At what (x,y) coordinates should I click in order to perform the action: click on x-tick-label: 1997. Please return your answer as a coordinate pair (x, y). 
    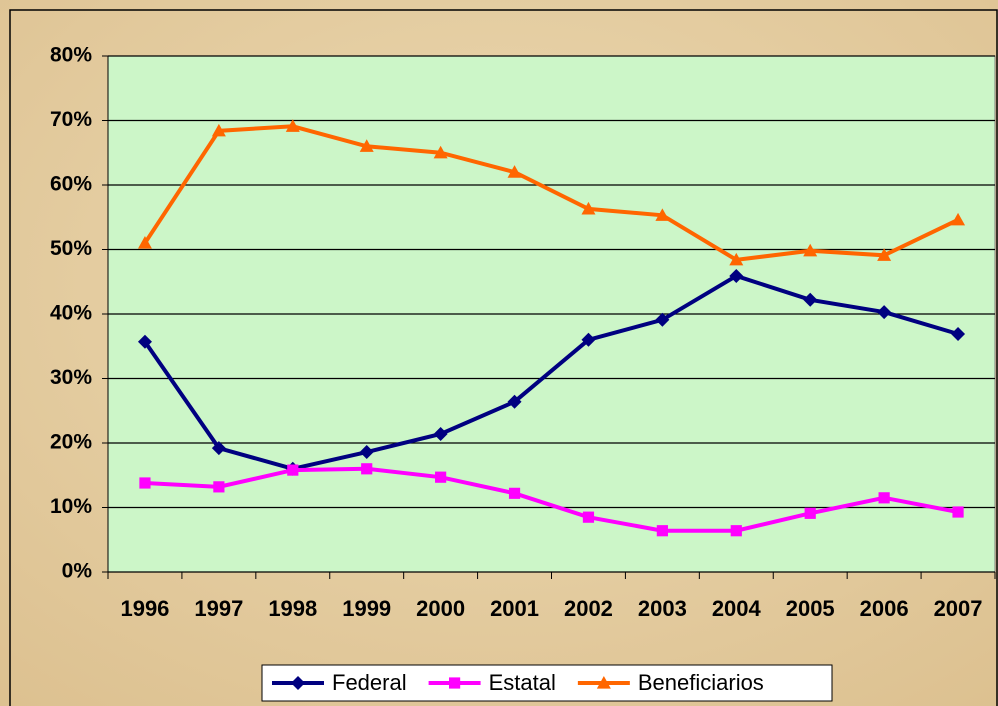
    Looking at the image, I should click on (218, 608).